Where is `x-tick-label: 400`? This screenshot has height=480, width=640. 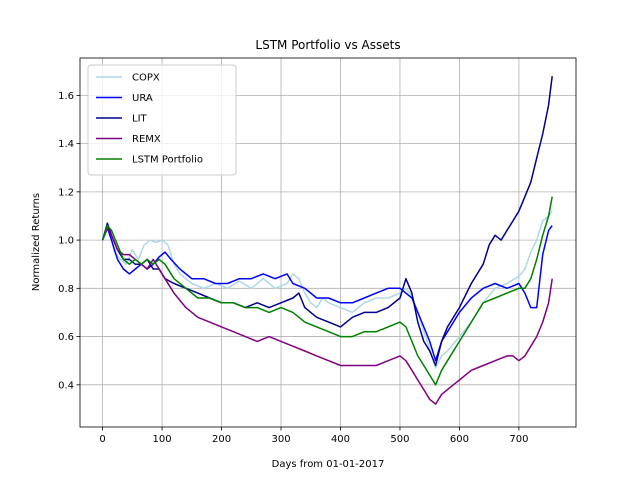 x-tick-label: 400 is located at coordinates (340, 439).